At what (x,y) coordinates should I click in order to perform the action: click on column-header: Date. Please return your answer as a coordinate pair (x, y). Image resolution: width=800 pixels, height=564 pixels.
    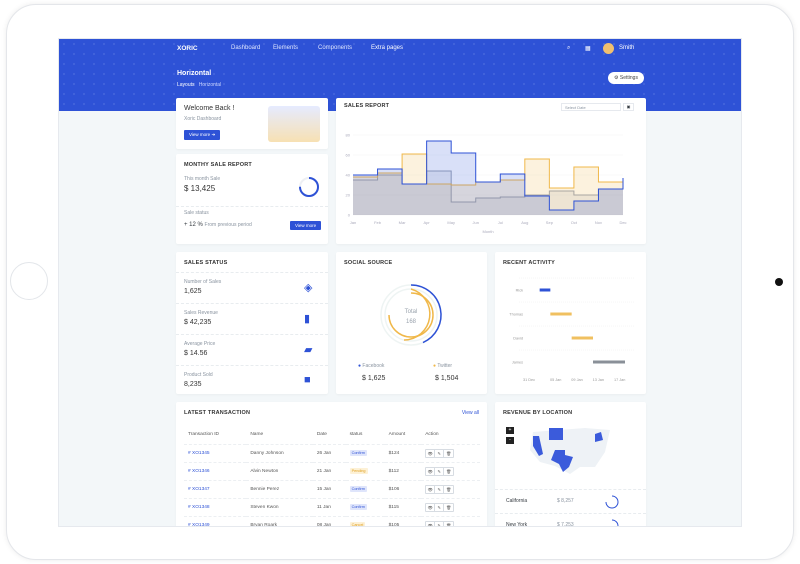
    Looking at the image, I should click on (329, 435).